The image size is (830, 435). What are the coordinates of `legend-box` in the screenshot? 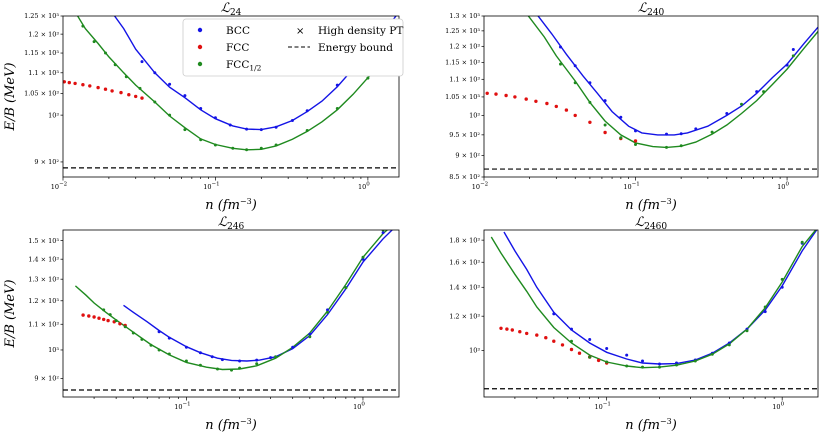 It's located at (293, 47).